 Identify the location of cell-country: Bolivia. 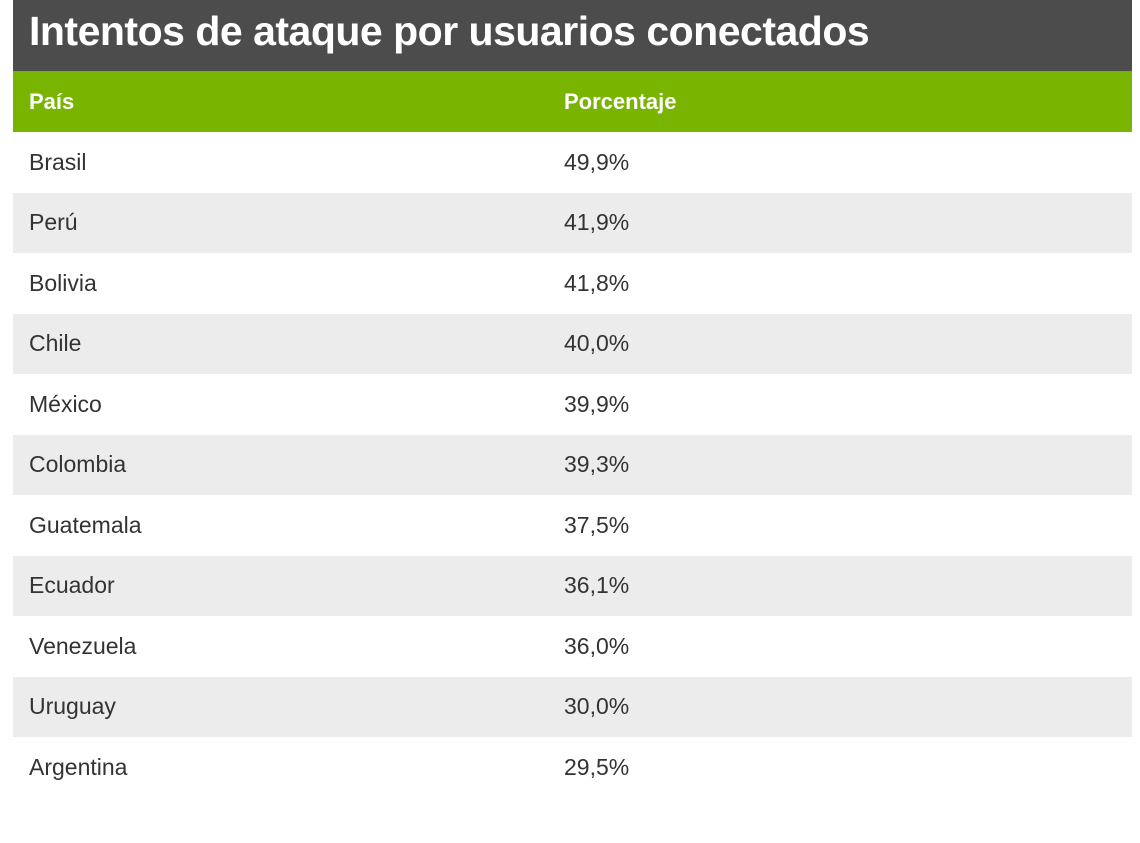
(63, 282).